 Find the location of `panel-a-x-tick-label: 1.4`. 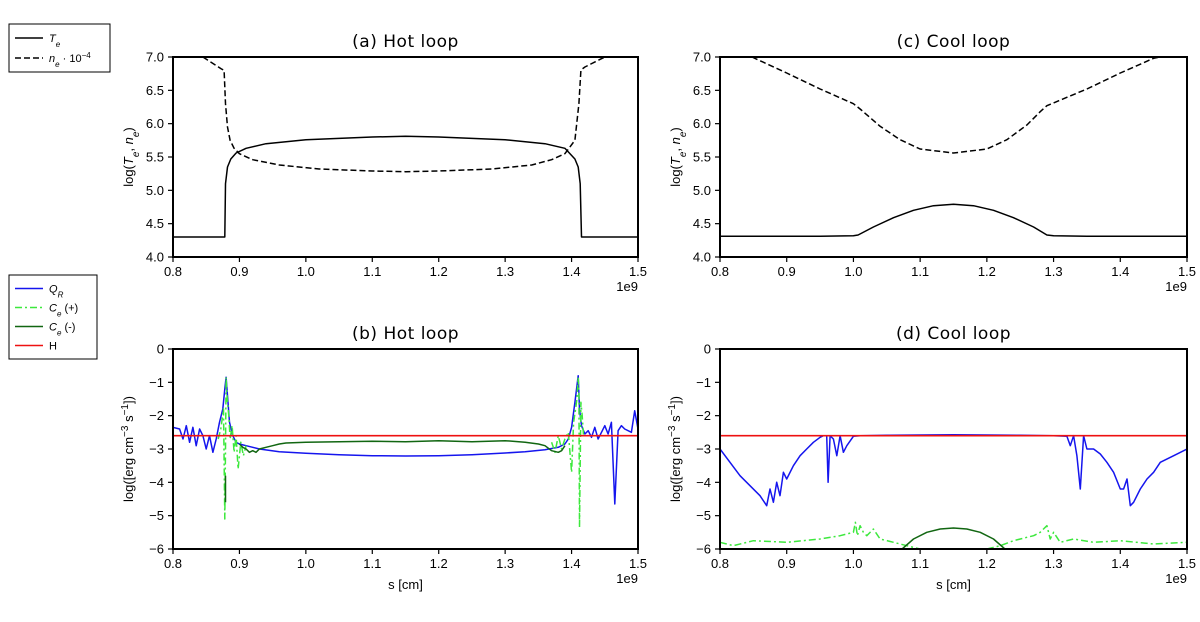

panel-a-x-tick-label: 1.4 is located at coordinates (572, 271).